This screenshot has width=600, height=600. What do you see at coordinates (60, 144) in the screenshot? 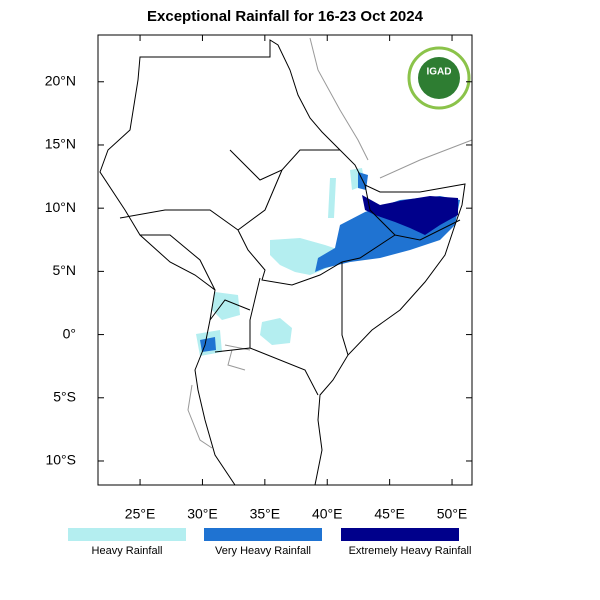
I see `y-tick-label: 15°N` at bounding box center [60, 144].